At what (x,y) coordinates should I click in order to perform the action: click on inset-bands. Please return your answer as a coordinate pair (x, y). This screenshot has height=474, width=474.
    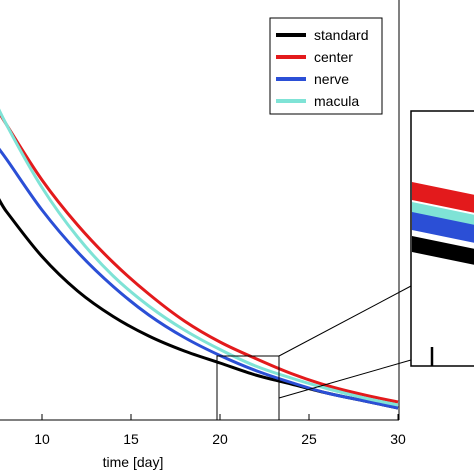
    Looking at the image, I should click on (443, 223).